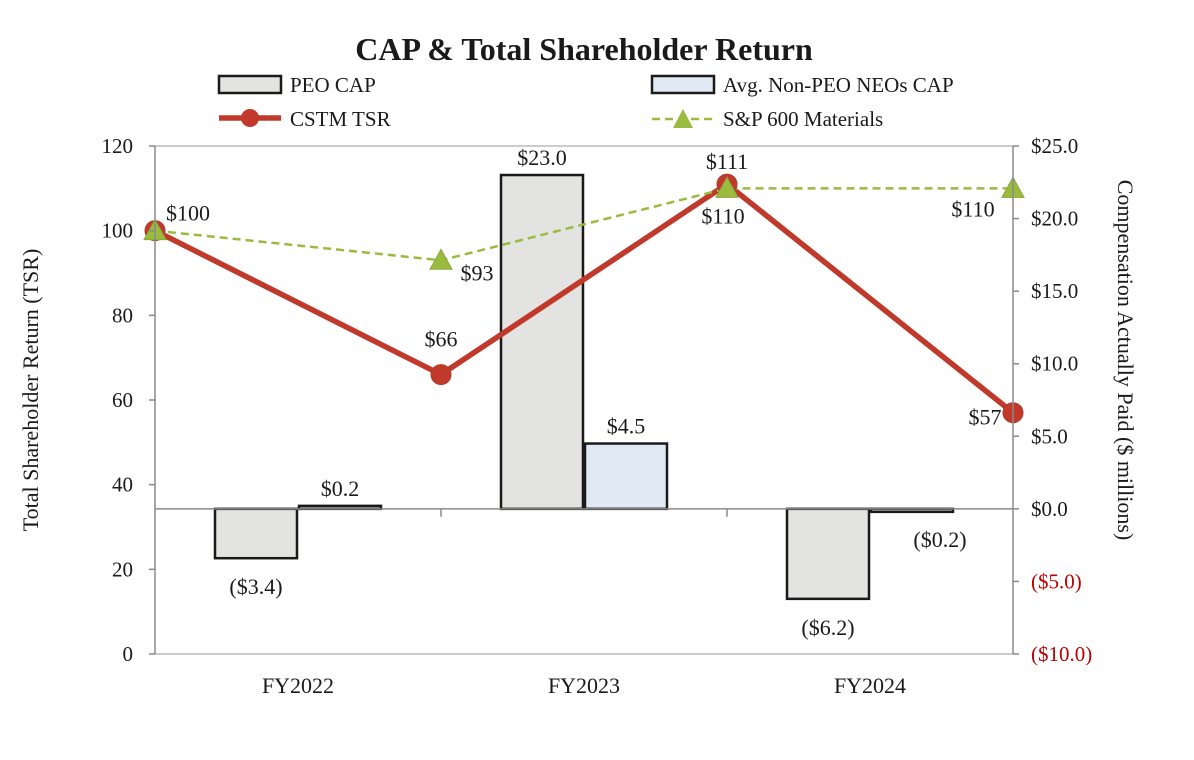 The image size is (1194, 760). I want to click on cstm-tsr-data-label: $111, so click(727, 161).